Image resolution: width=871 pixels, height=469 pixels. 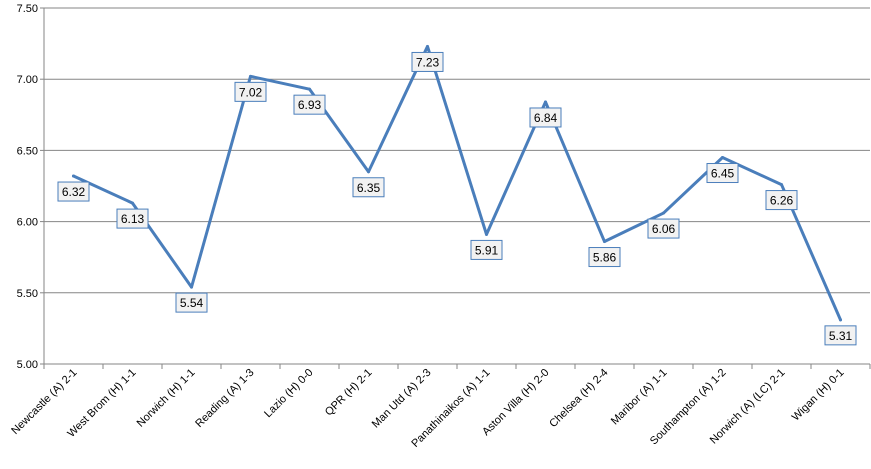 I want to click on x-tick-label: Lazio (H) 0-0, so click(x=288, y=393).